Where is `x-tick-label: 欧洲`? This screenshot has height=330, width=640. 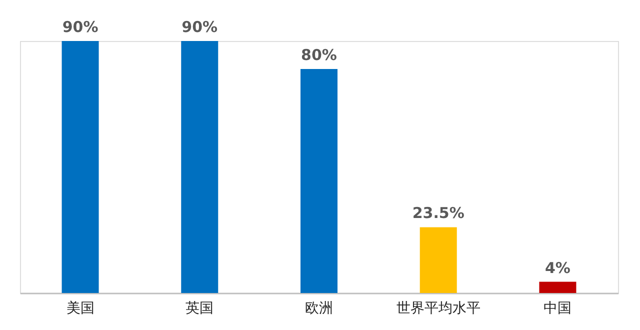 x-tick-label: 欧洲 is located at coordinates (319, 308).